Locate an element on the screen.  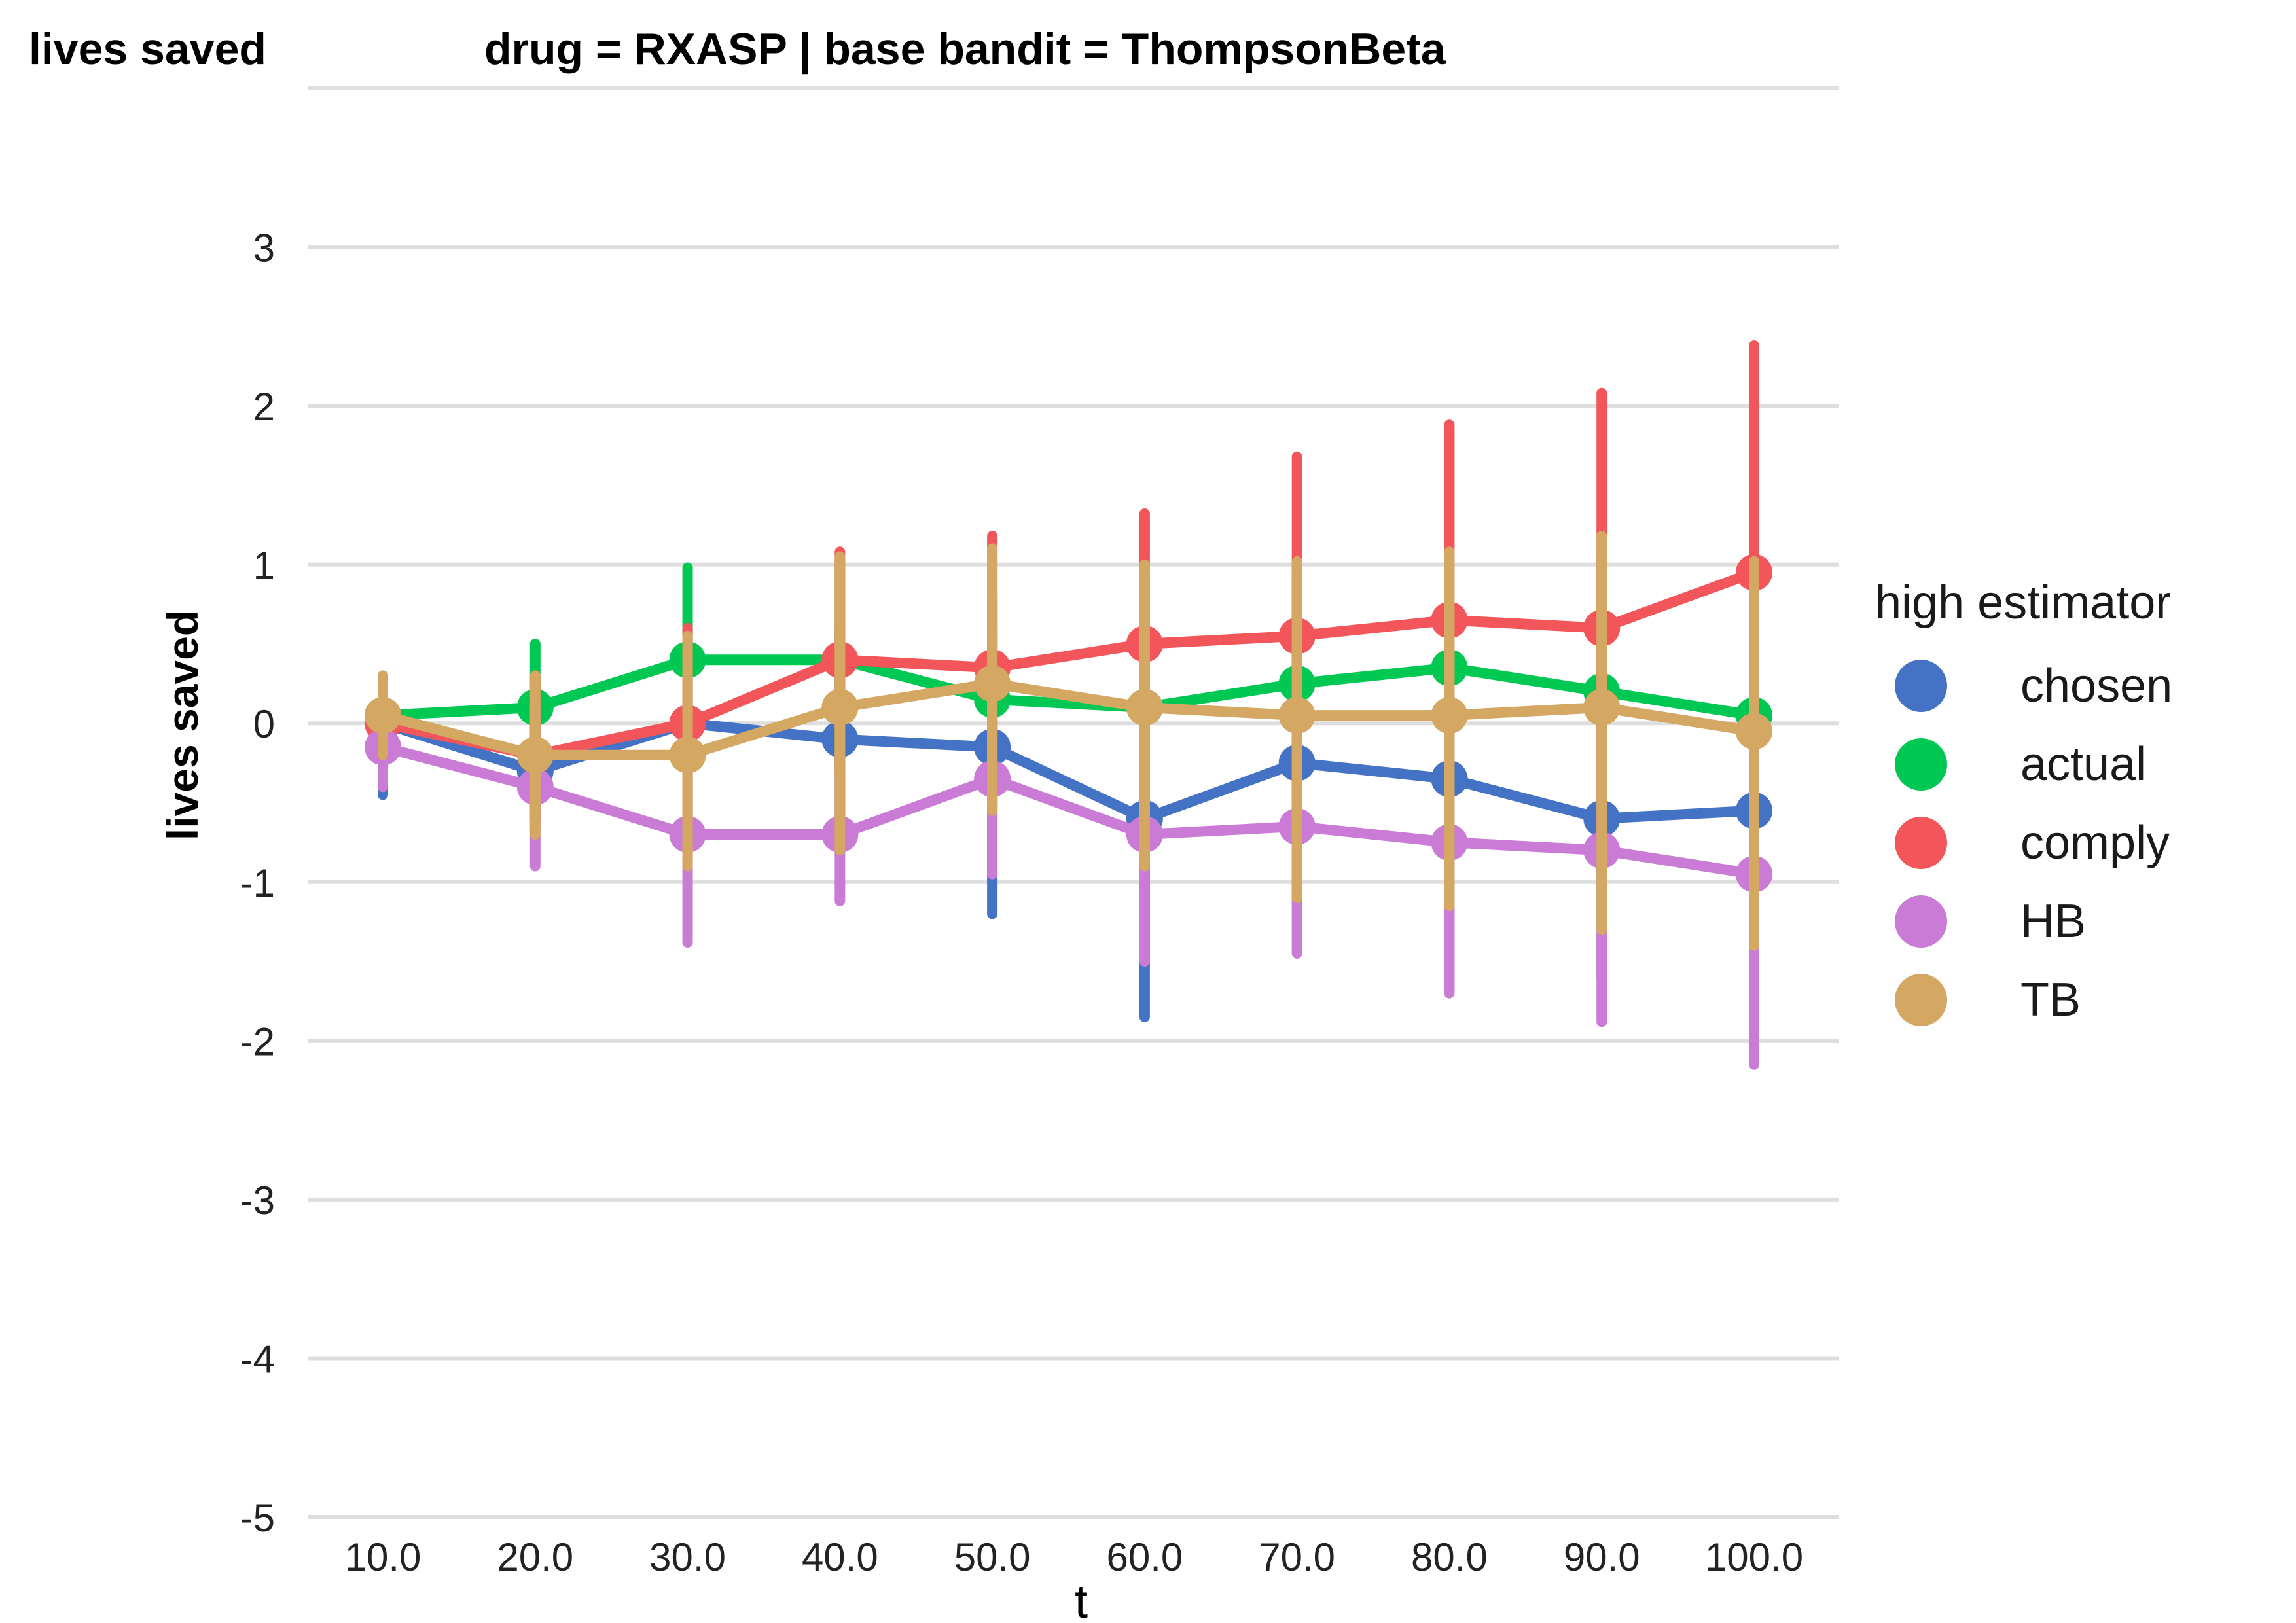
legend-label: chosen is located at coordinates (2096, 686).